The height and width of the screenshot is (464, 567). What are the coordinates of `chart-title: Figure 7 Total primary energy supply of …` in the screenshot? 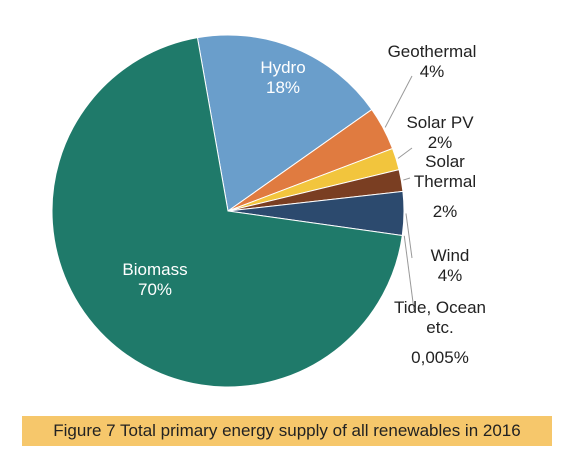 It's located at (287, 431).